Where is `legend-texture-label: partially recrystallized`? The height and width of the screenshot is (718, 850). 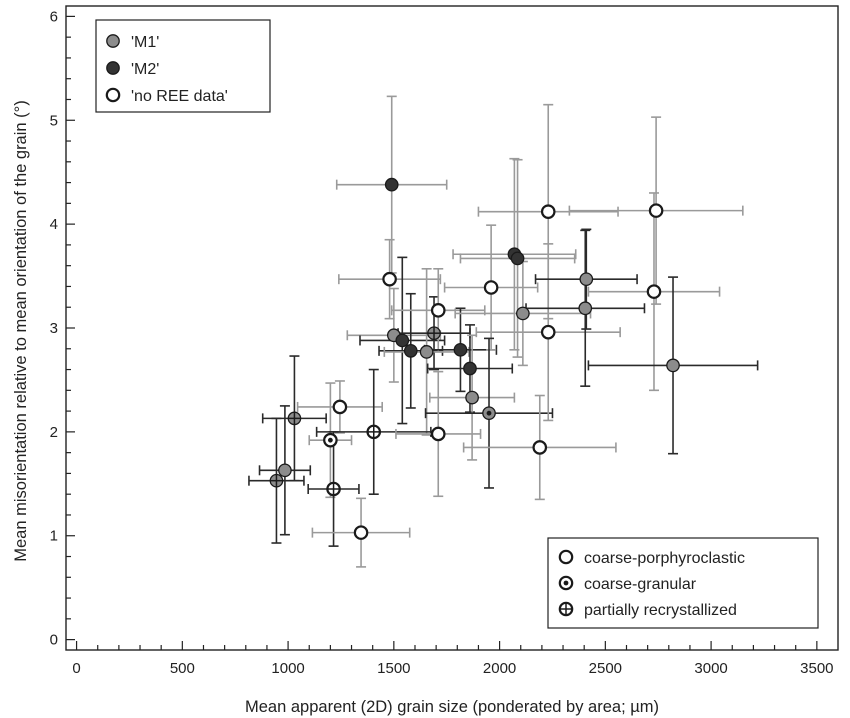
legend-texture-label: partially recrystallized is located at coordinates (660, 610).